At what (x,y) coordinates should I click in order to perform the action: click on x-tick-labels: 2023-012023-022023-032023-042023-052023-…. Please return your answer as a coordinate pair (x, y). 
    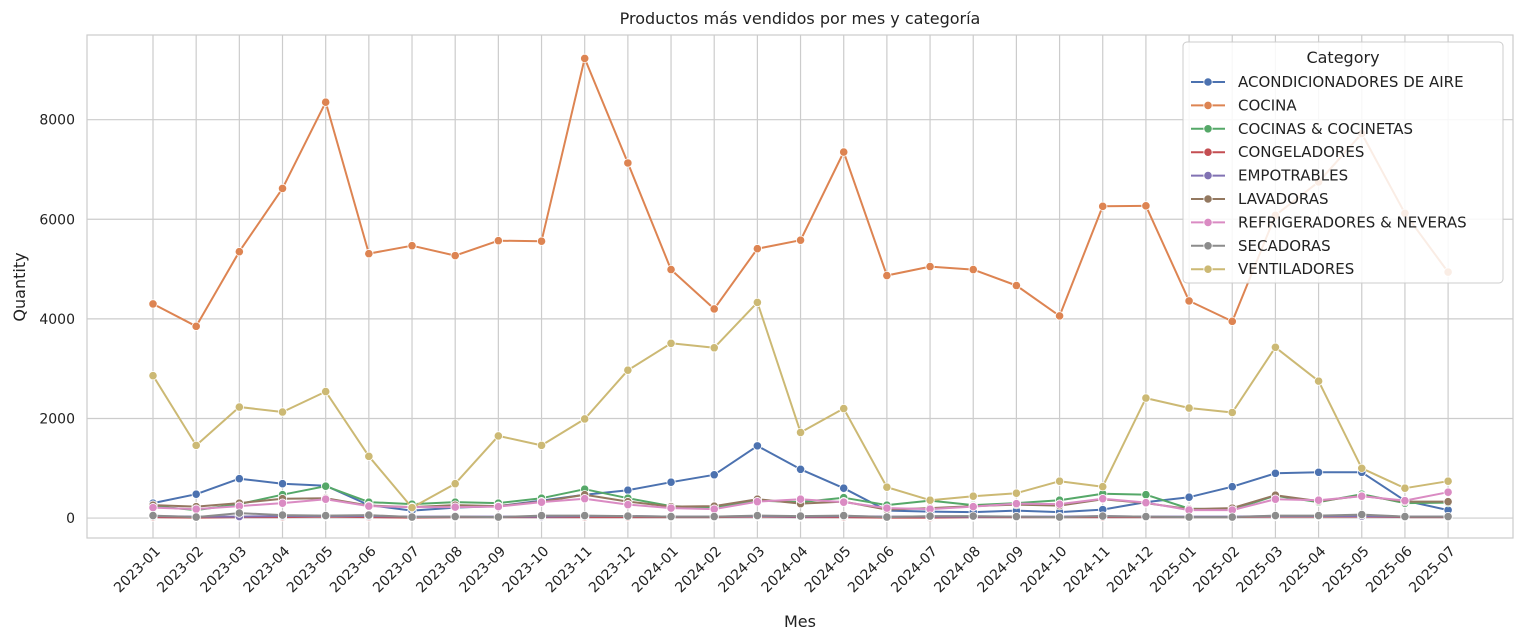
    Looking at the image, I should click on (785, 569).